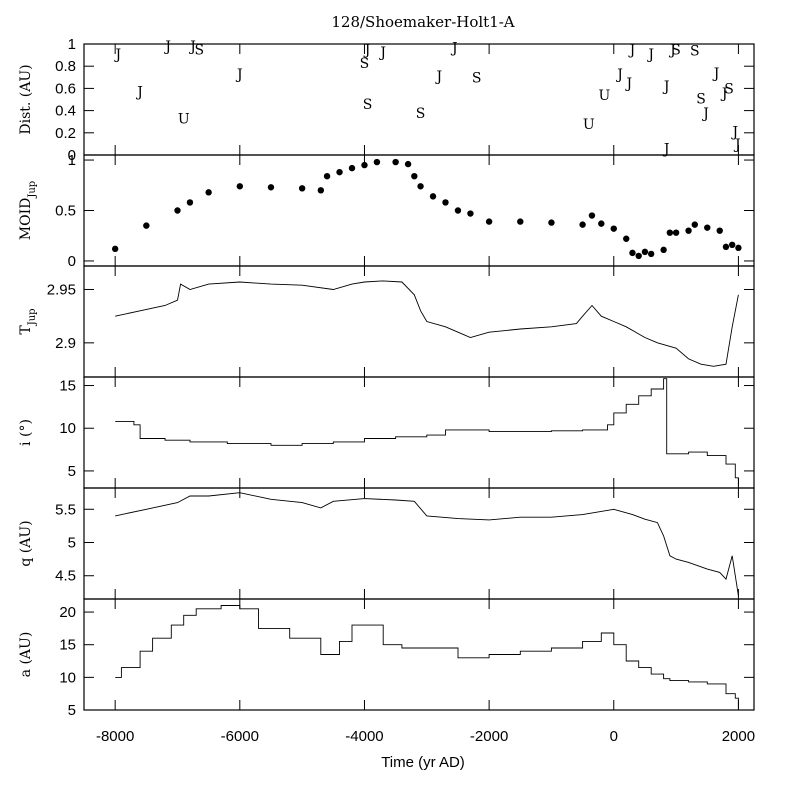  I want to click on y-tick-label: 5.5, so click(65, 509).